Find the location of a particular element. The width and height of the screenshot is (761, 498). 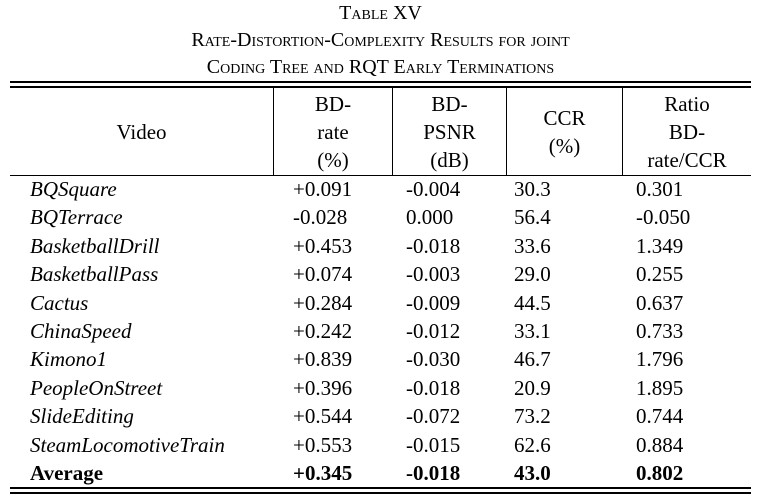

top-rule is located at coordinates (380, 82).